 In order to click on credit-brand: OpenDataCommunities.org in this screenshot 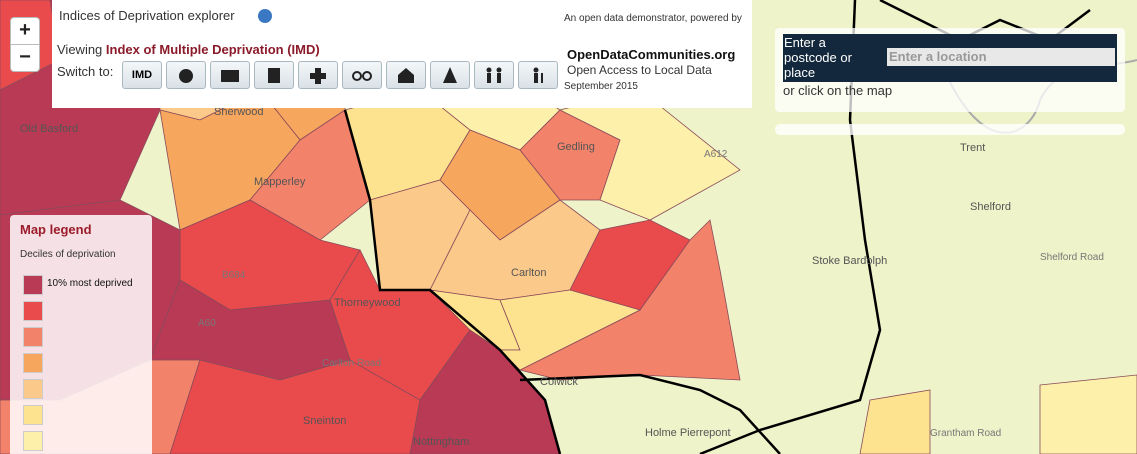, I will do `click(651, 54)`.